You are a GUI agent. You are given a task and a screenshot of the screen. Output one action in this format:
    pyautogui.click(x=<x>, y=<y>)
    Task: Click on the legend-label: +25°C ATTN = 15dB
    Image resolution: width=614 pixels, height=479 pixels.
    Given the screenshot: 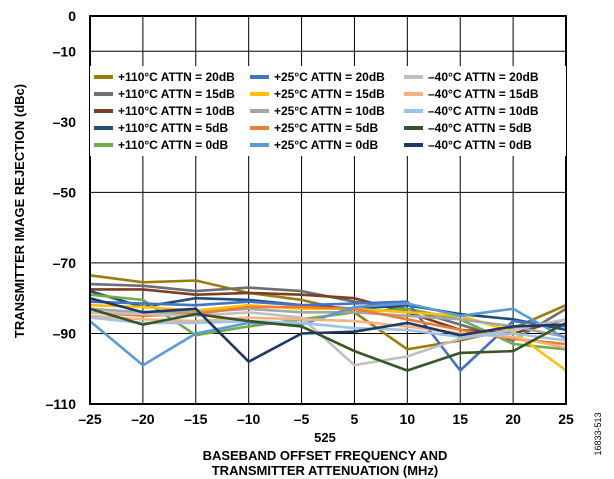 What is the action you would take?
    pyautogui.click(x=329, y=94)
    